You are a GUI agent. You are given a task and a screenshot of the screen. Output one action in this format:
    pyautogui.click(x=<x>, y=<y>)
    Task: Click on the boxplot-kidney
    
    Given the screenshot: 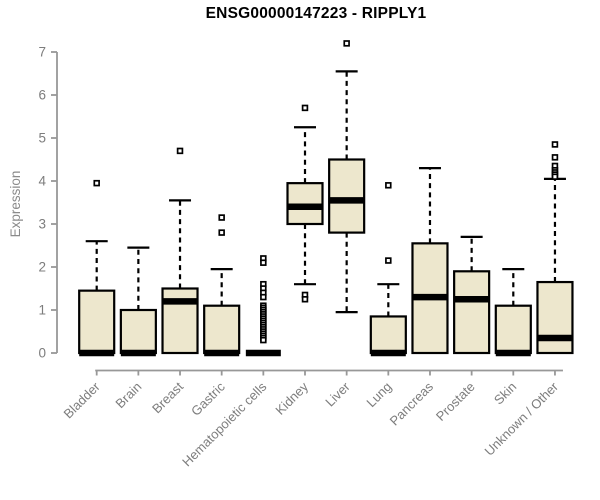 What is the action you would take?
    pyautogui.click(x=305, y=203)
    